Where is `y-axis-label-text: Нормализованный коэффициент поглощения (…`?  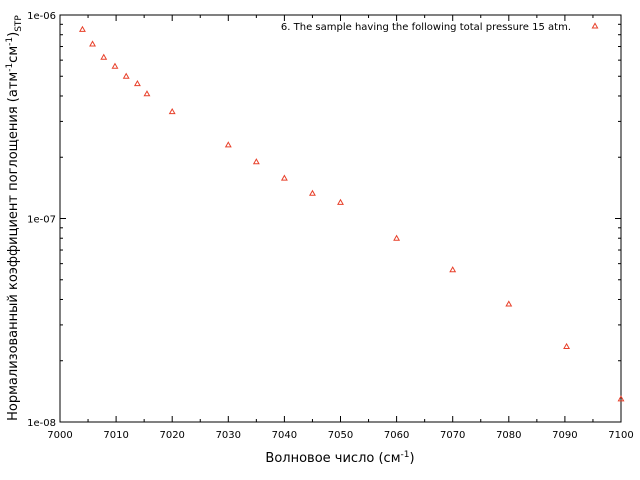 y-axis-label-text: Нормализованный коэффициент поглощения (… is located at coordinates (13, 246).